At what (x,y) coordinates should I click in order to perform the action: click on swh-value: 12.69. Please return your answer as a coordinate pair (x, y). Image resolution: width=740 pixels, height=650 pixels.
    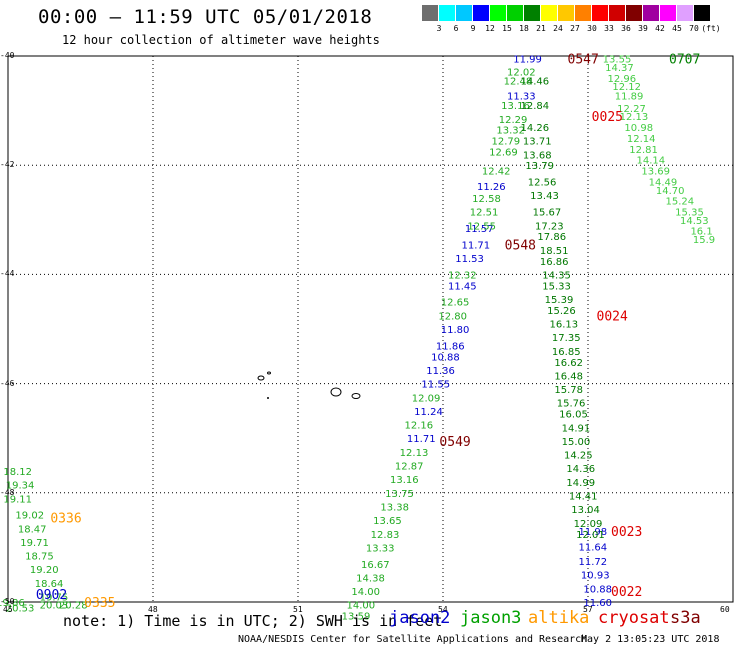
    Looking at the image, I should click on (503, 153).